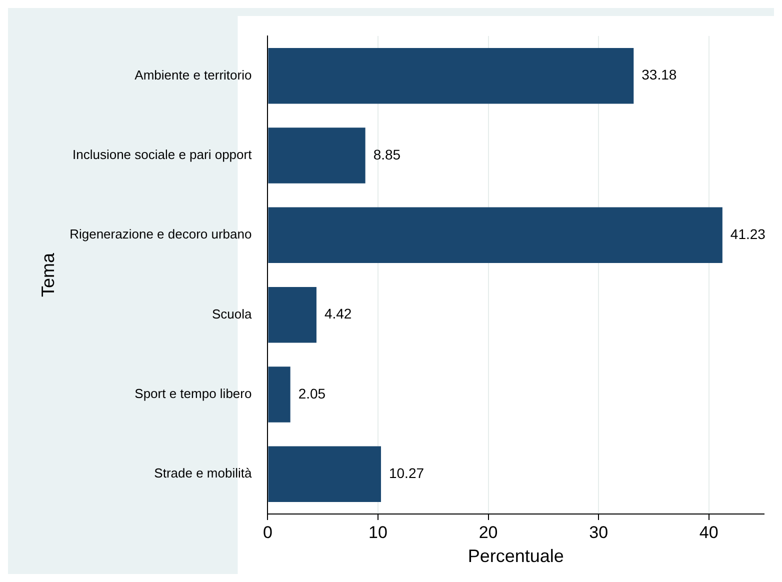 This screenshot has width=782, height=582. Describe the element at coordinates (378, 532) in the screenshot. I see `x-tick-label: 10` at that location.